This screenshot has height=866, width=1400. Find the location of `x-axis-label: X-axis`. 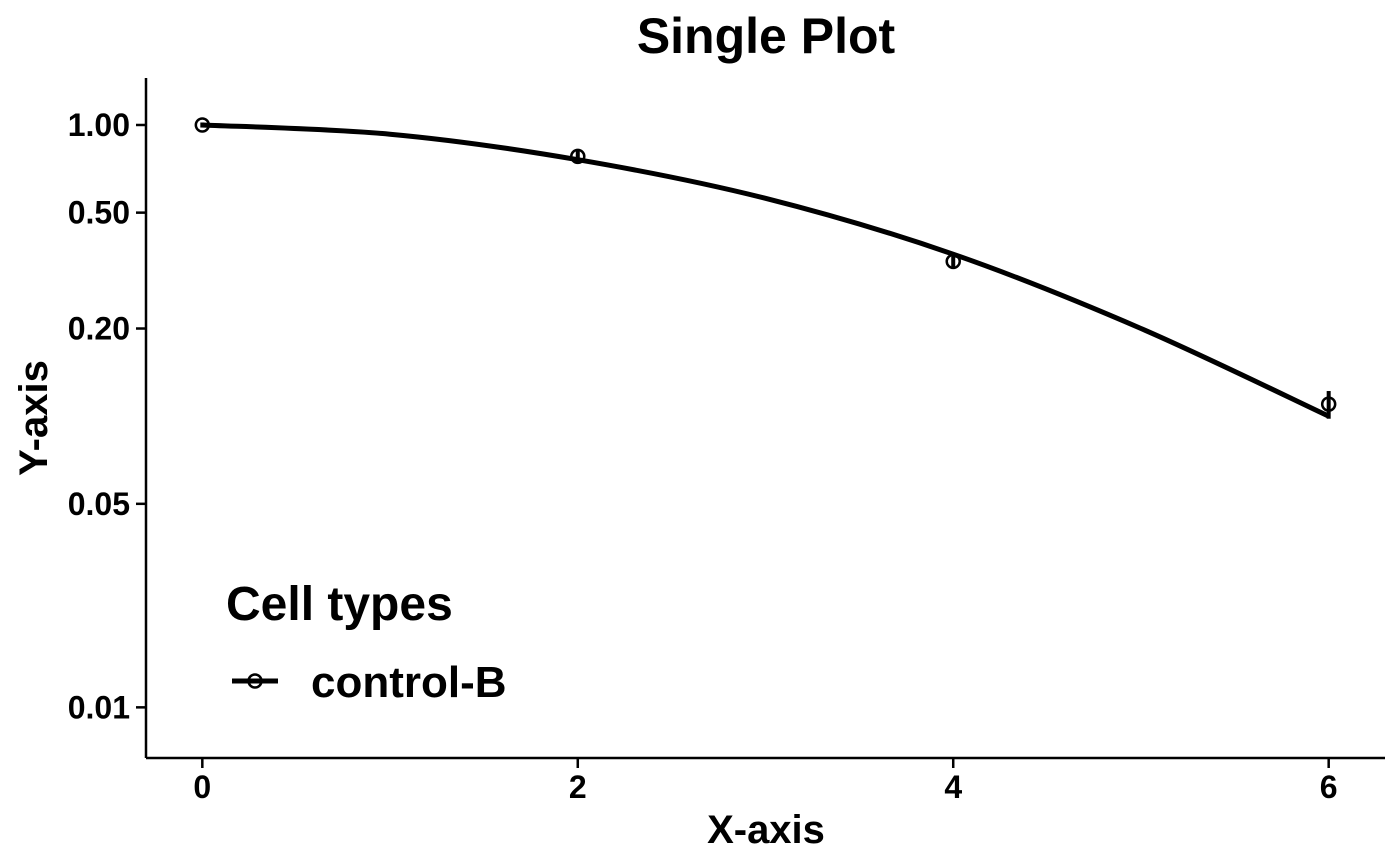

x-axis-label: X-axis is located at coordinates (766, 830).